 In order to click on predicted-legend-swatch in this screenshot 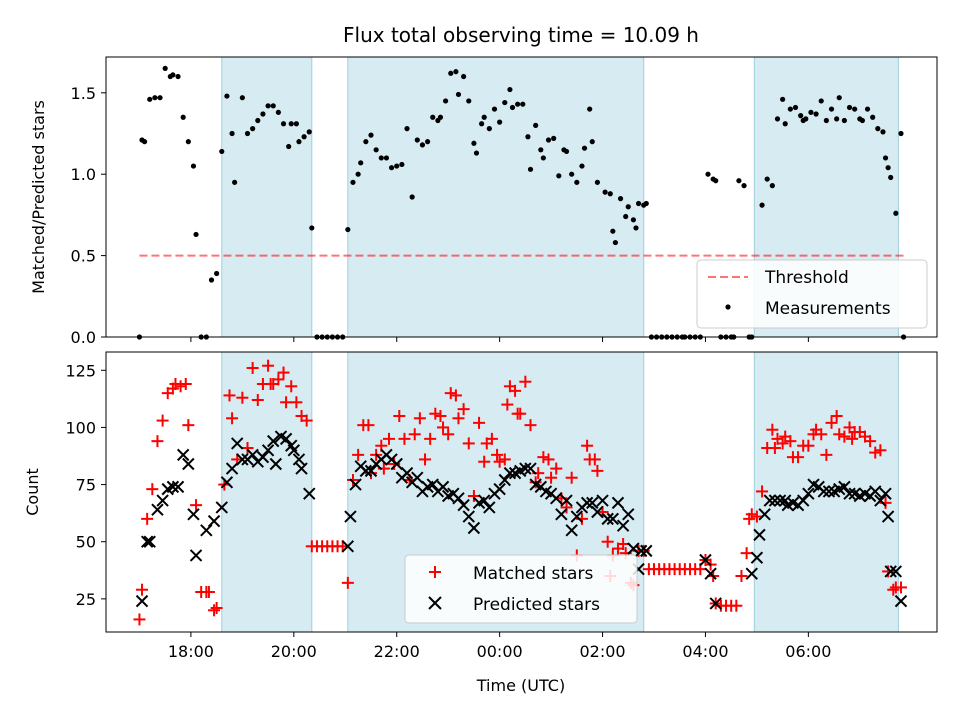, I will do `click(435, 603)`.